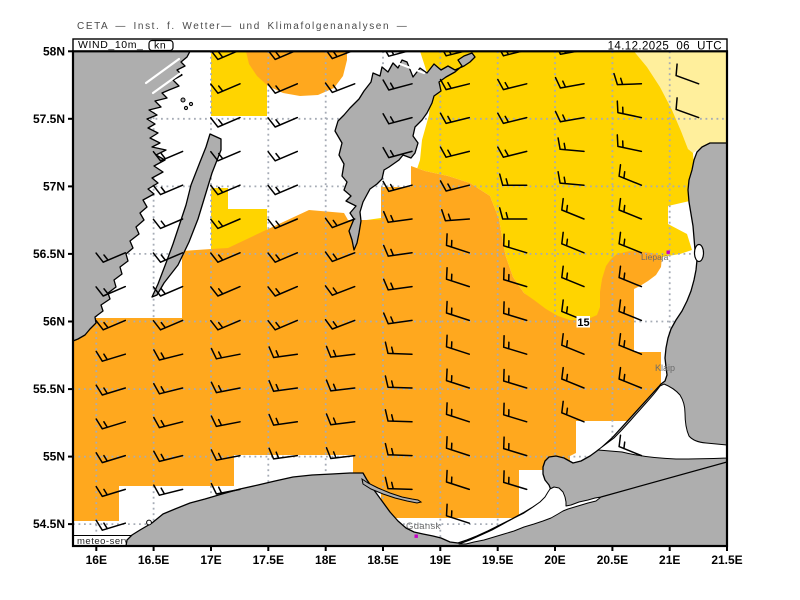 The height and width of the screenshot is (600, 800). What do you see at coordinates (49, 524) in the screenshot?
I see `svg-text: 54.5N` at bounding box center [49, 524].